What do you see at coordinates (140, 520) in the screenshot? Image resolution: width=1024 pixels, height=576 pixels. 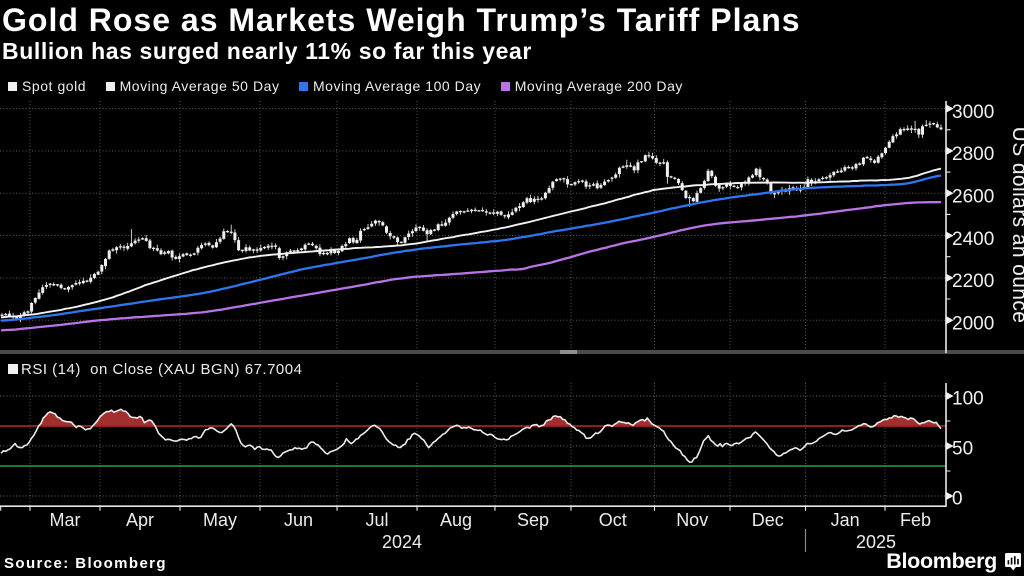 I see `svg-text: Apr` at bounding box center [140, 520].